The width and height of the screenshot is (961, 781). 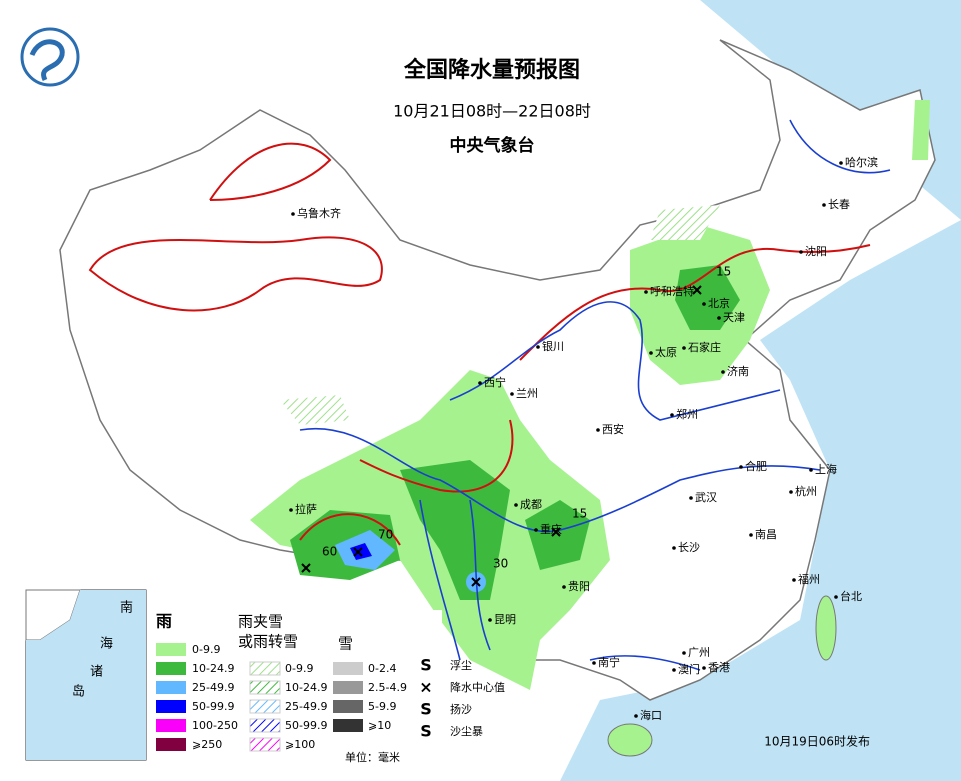 What do you see at coordinates (47, 60) in the screenshot?
I see `logo-mark` at bounding box center [47, 60].